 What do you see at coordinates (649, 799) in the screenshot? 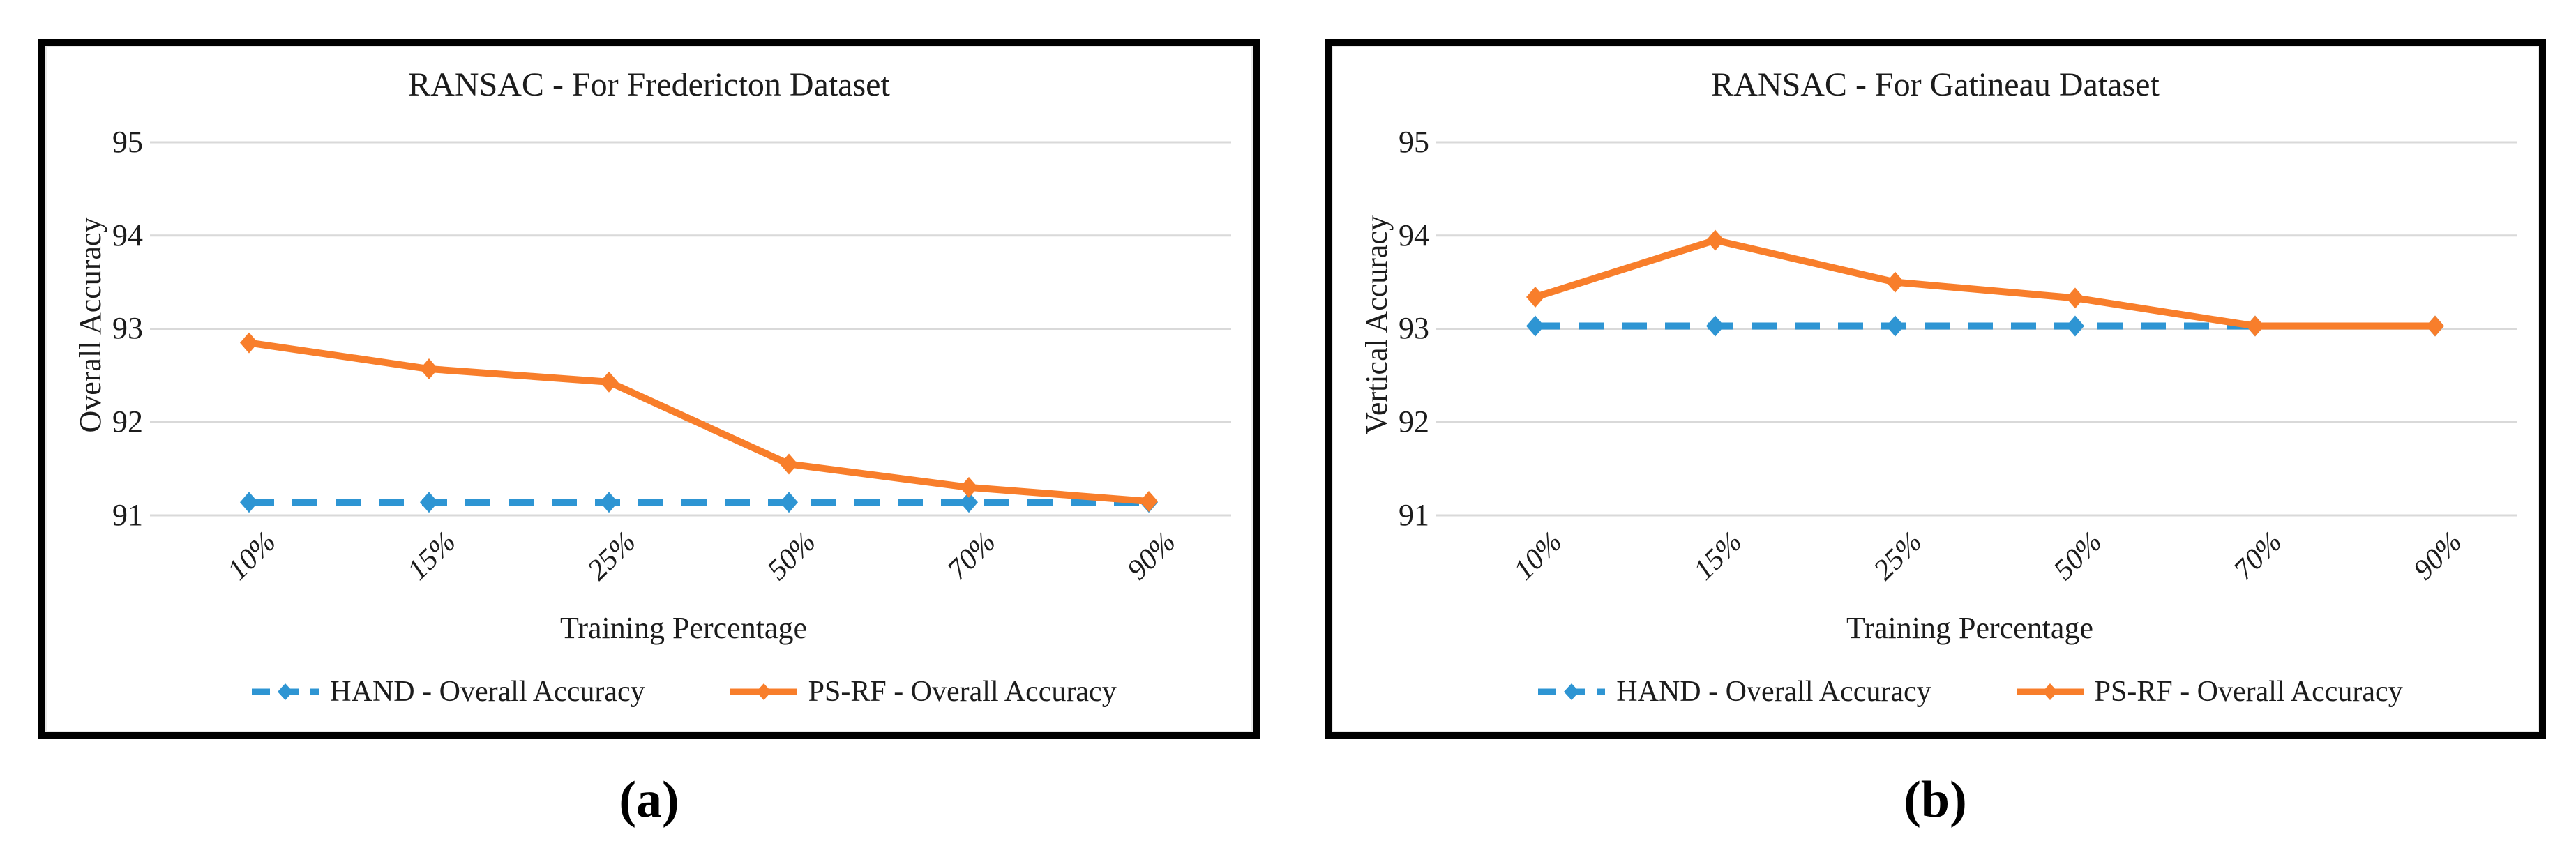
I see `subfigure-caption-a: (a)` at bounding box center [649, 799].